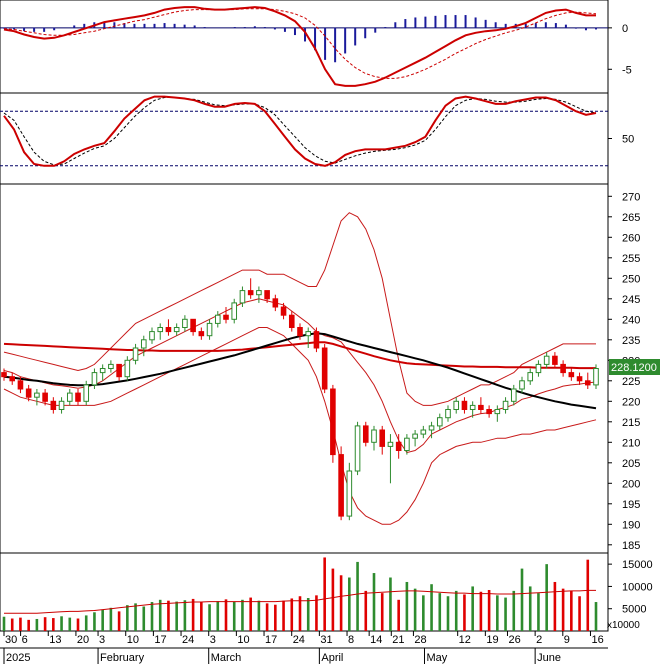  I want to click on macd-tick-label: -5, so click(627, 70).